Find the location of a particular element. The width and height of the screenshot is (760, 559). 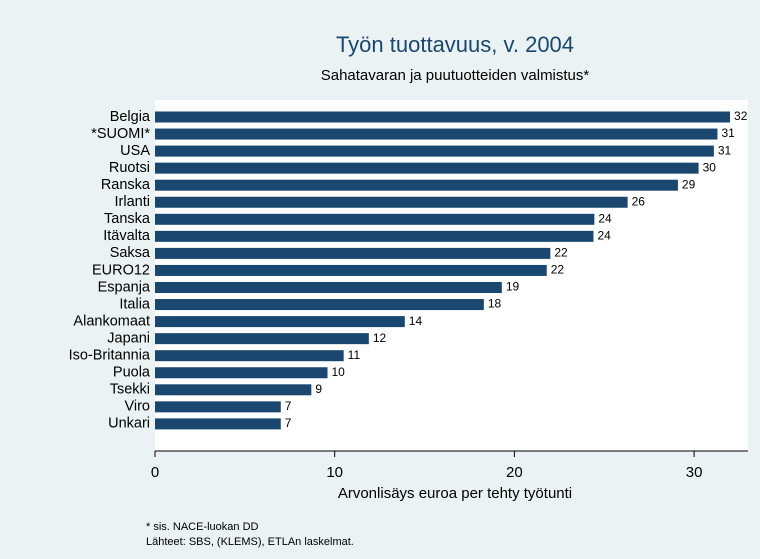

y-tick-label: USA is located at coordinates (135, 151).